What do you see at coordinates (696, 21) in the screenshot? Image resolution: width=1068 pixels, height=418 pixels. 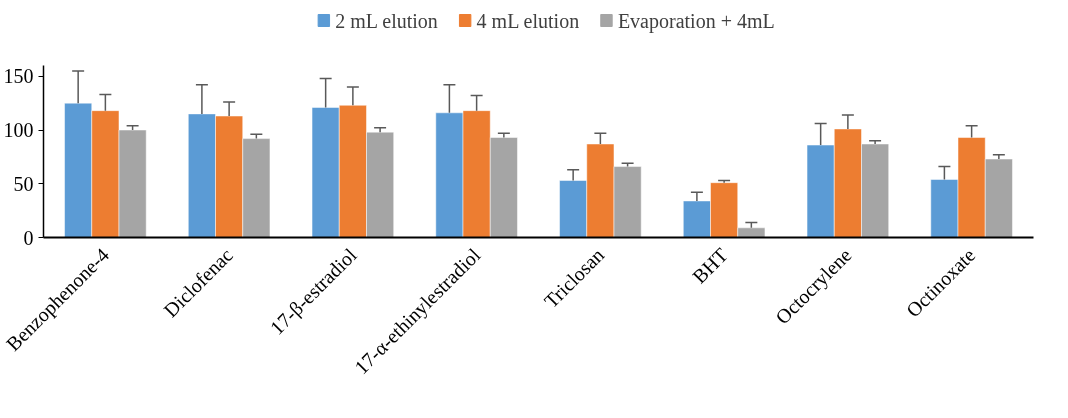 I see `legend-label: Evaporation + 4mL` at bounding box center [696, 21].